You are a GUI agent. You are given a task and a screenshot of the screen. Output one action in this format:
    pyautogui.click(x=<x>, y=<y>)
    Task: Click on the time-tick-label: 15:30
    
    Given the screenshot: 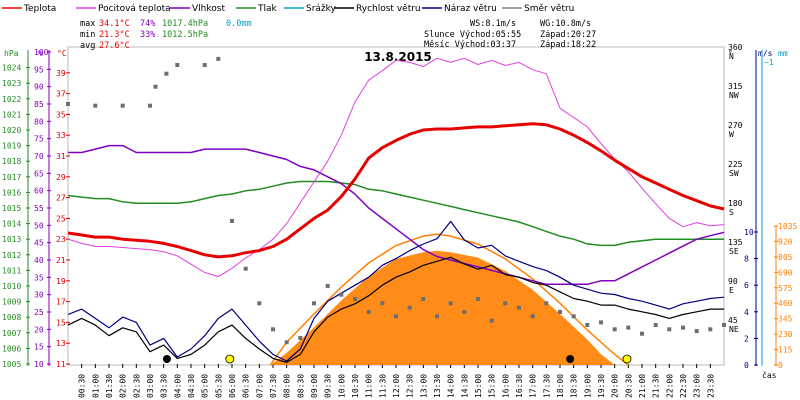 What is the action you would take?
    pyautogui.click(x=492, y=386)
    